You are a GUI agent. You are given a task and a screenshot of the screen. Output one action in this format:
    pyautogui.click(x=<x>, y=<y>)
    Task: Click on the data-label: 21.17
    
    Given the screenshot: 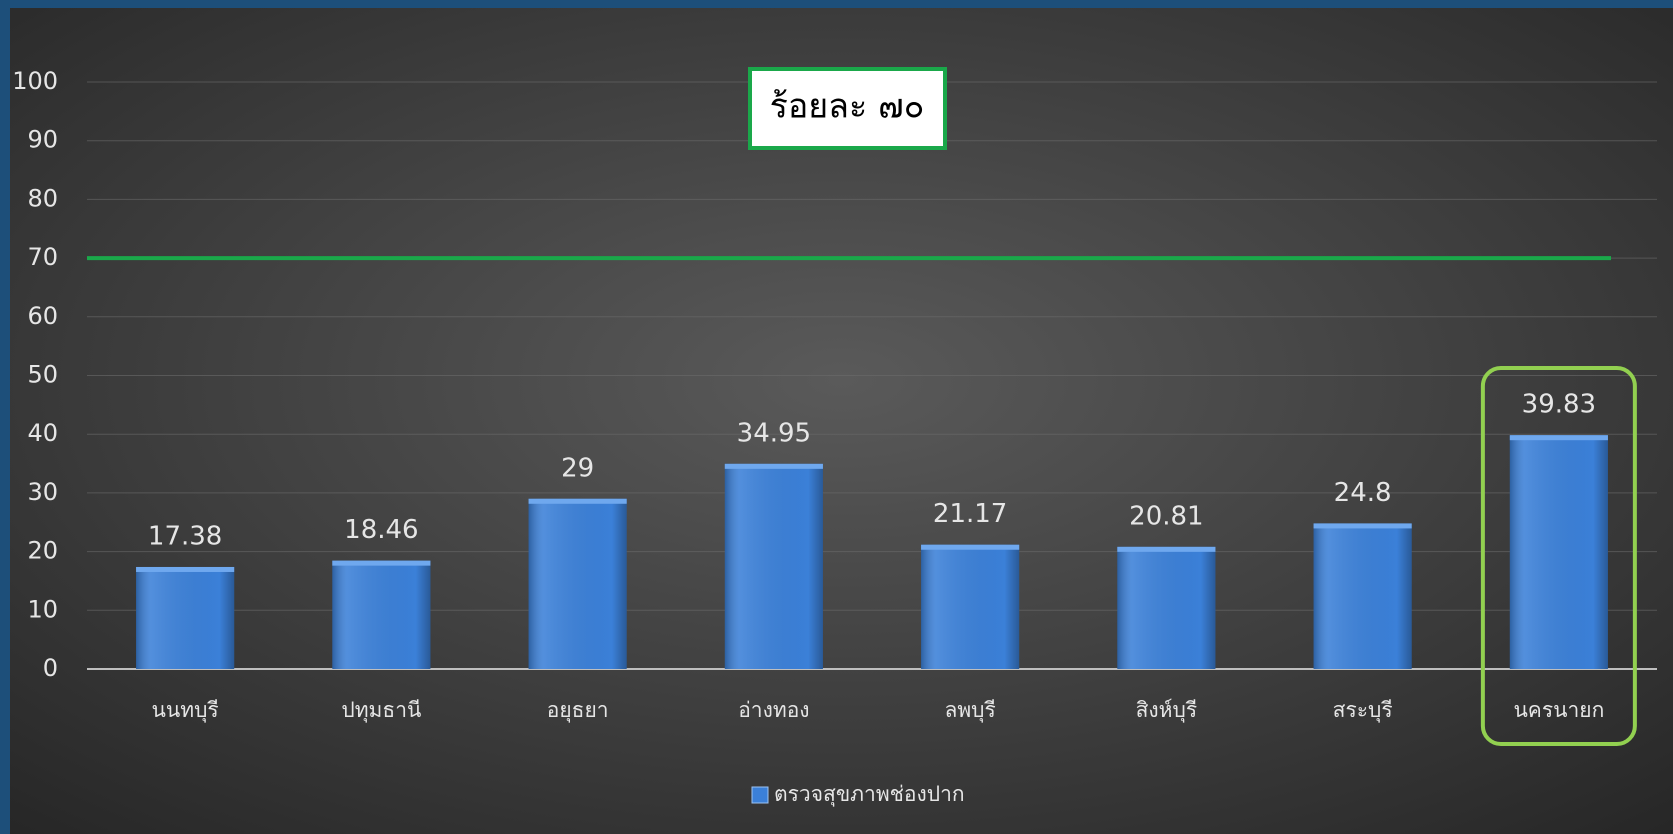 What is the action you would take?
    pyautogui.click(x=970, y=514)
    